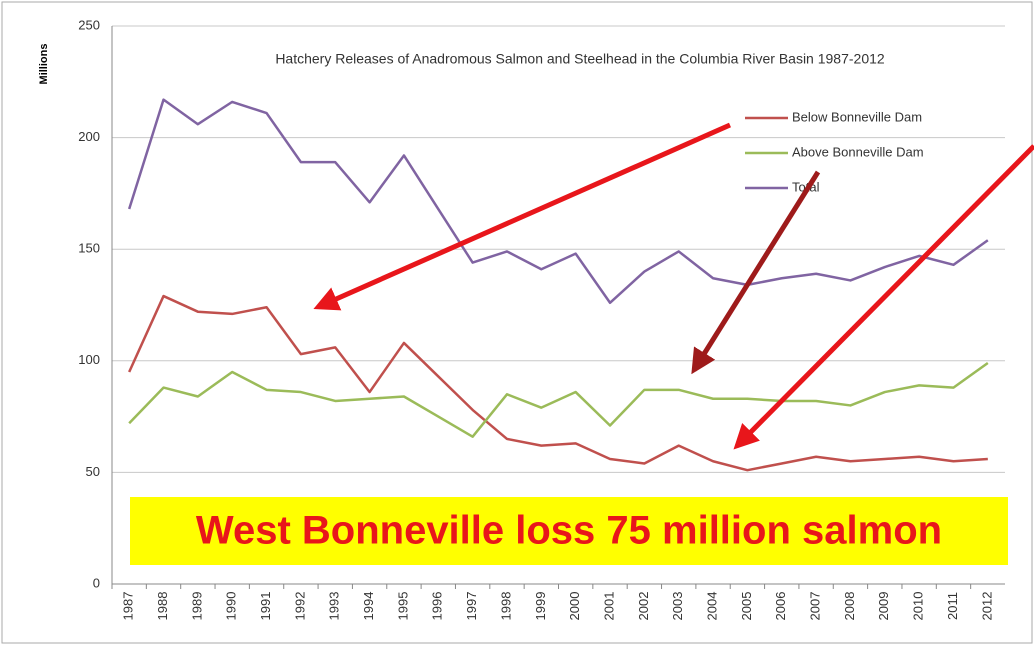  Describe the element at coordinates (780, 606) in the screenshot. I see `x-tick-label: 2006` at that location.